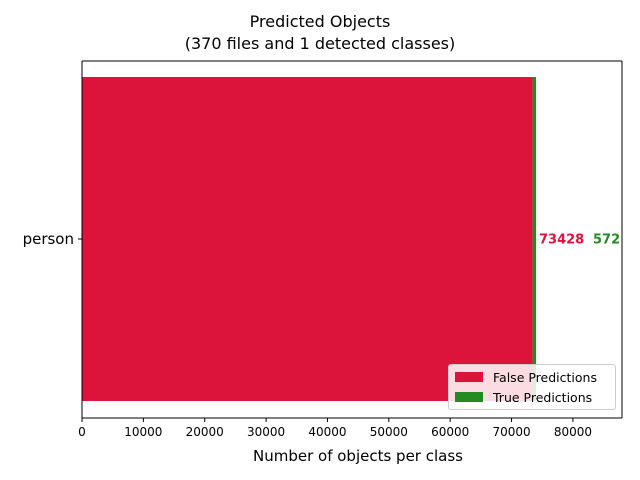  I want to click on legend-swatch-true, so click(469, 397).